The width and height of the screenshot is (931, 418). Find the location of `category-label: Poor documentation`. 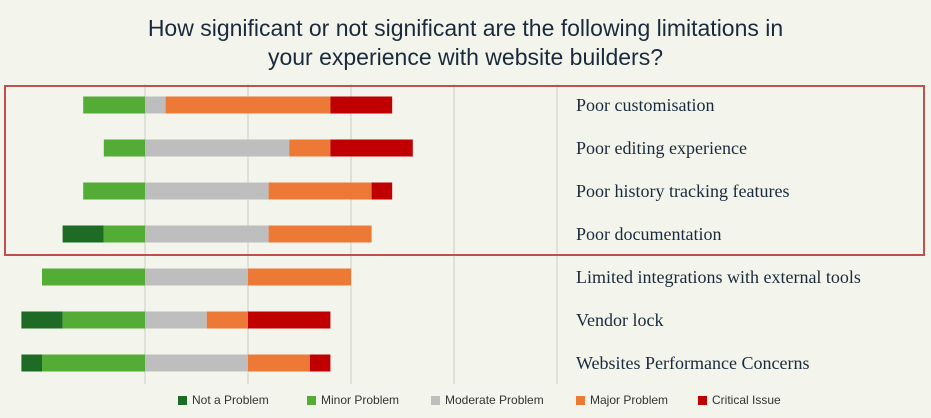

category-label: Poor documentation is located at coordinates (648, 234).